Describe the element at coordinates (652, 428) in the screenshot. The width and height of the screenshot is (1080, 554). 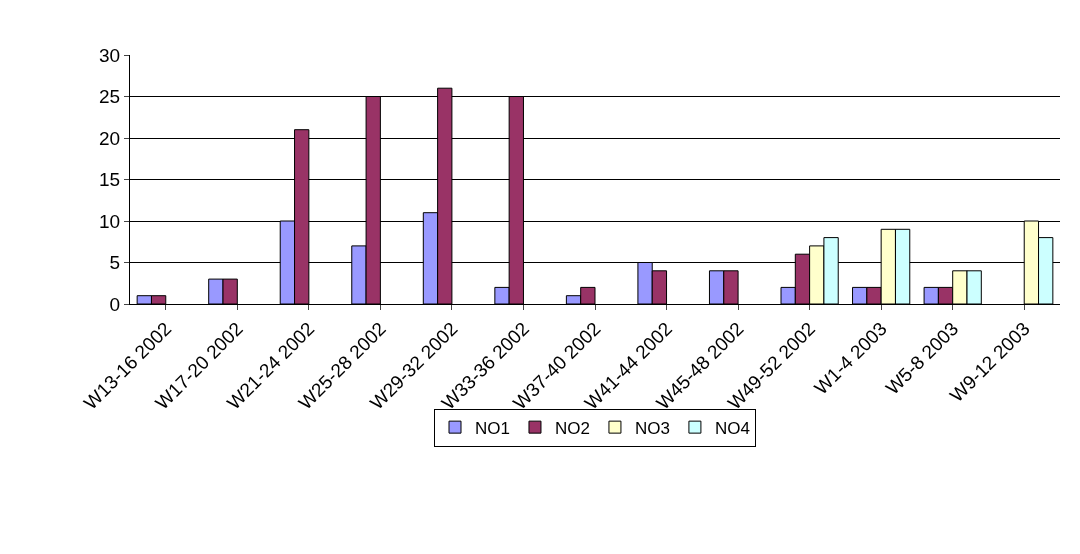
I see `legend-label: NO3` at that location.